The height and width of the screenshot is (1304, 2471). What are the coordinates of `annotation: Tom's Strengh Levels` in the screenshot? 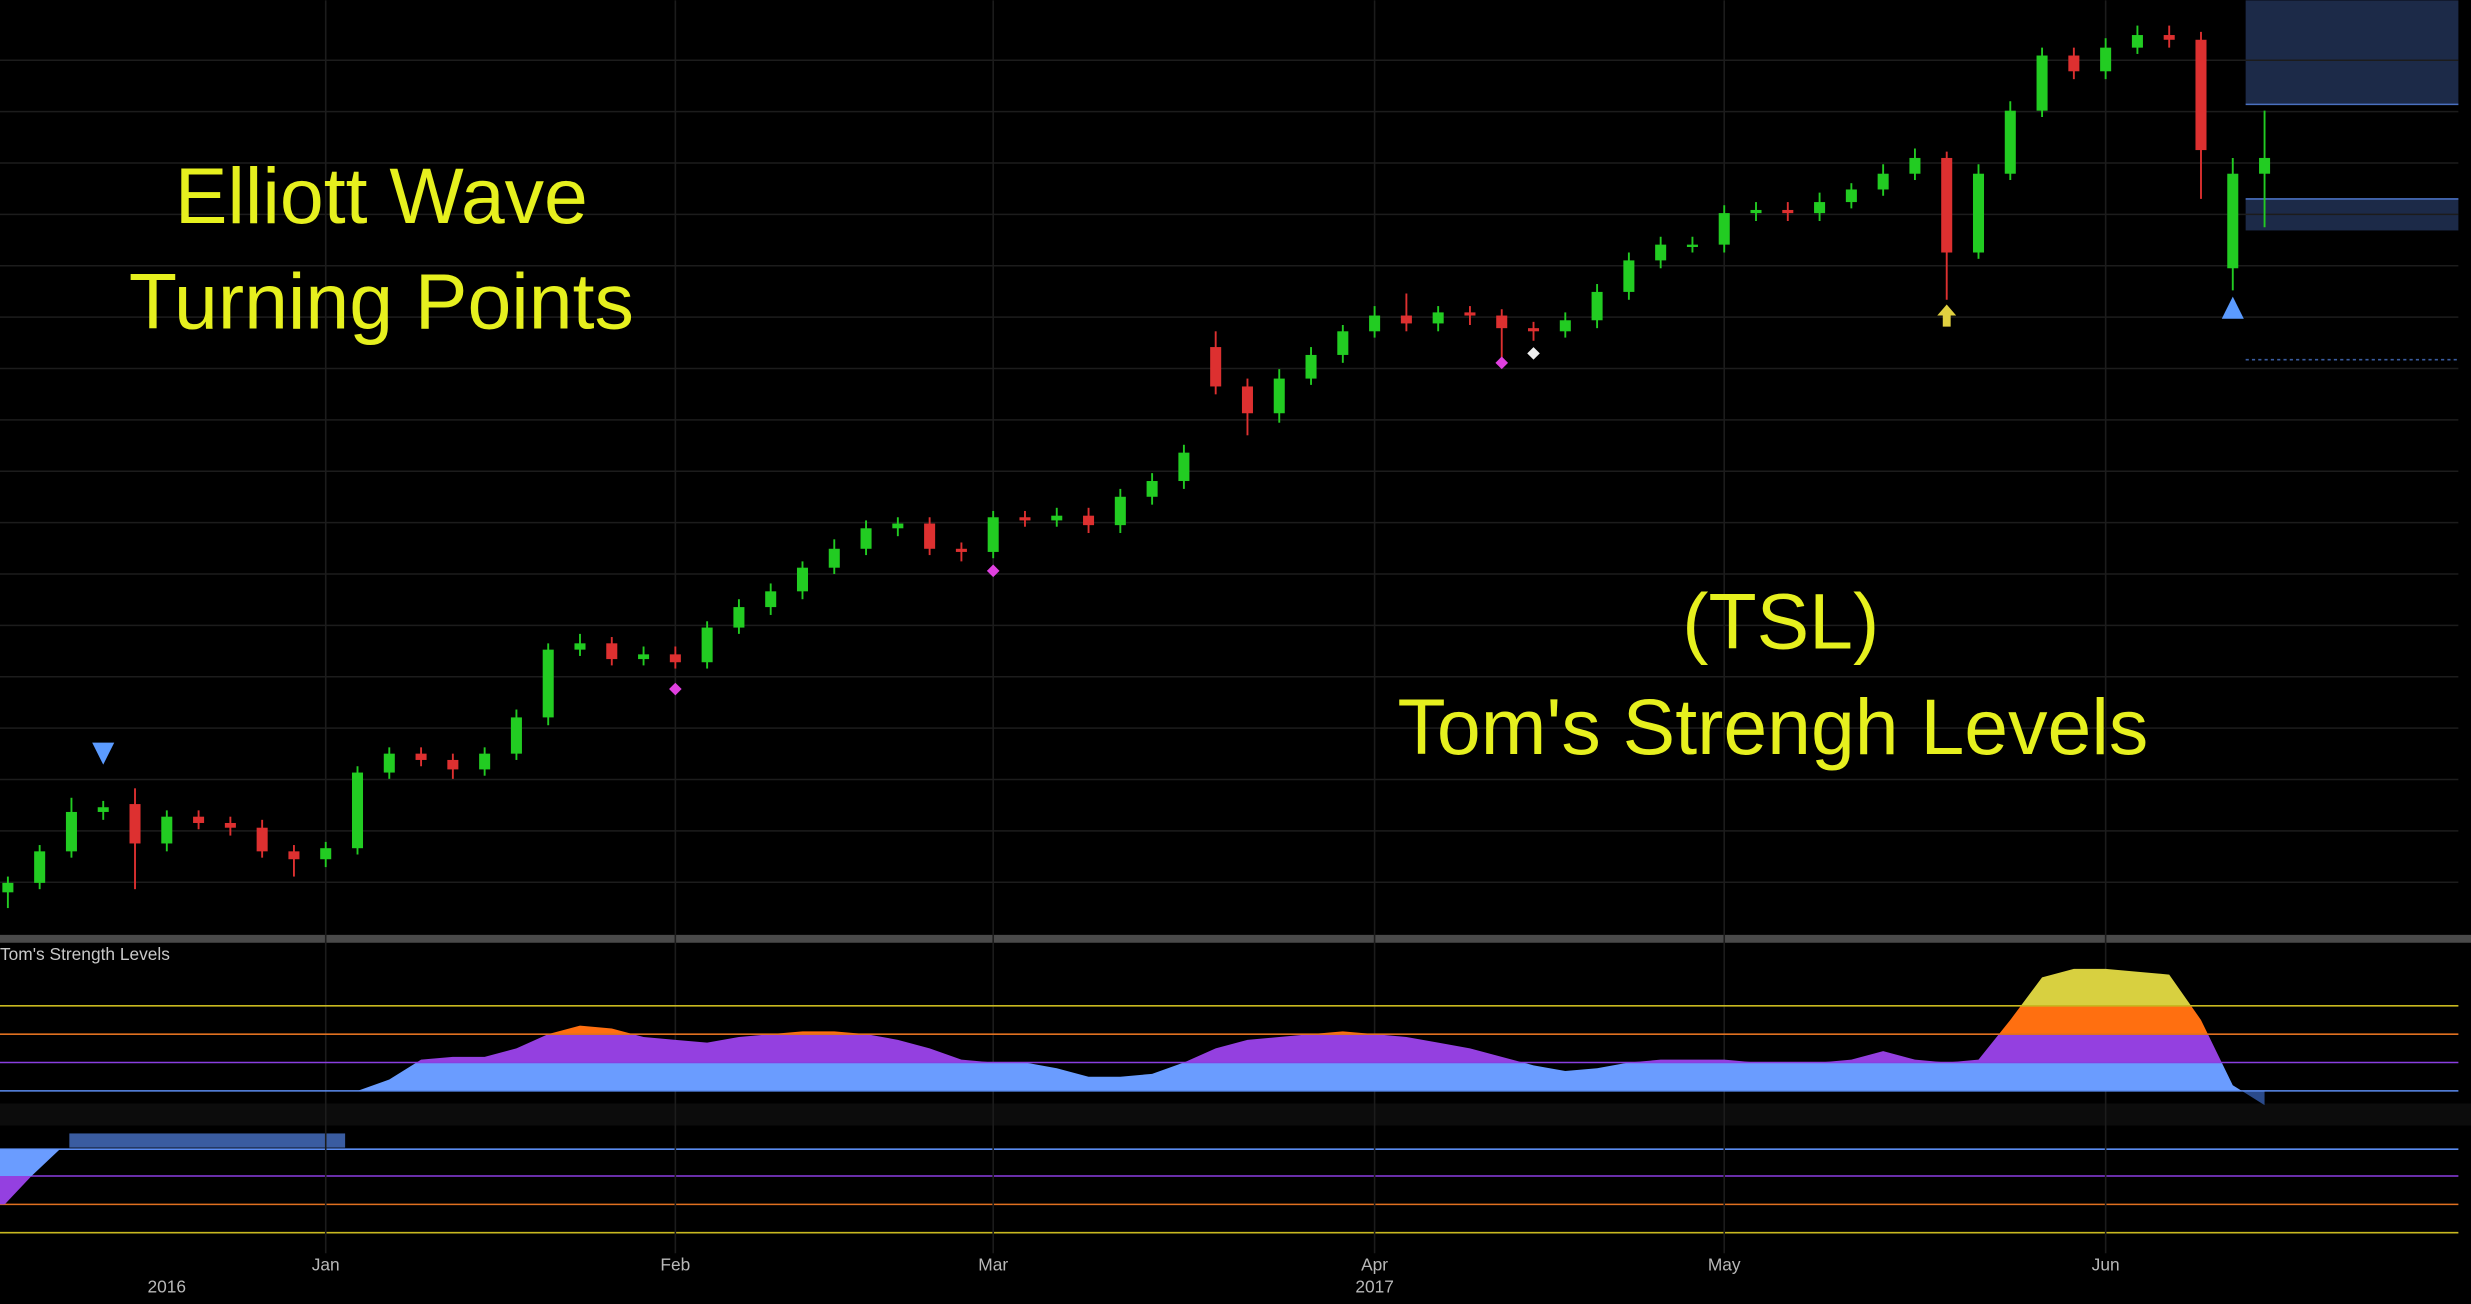 It's located at (1773, 727).